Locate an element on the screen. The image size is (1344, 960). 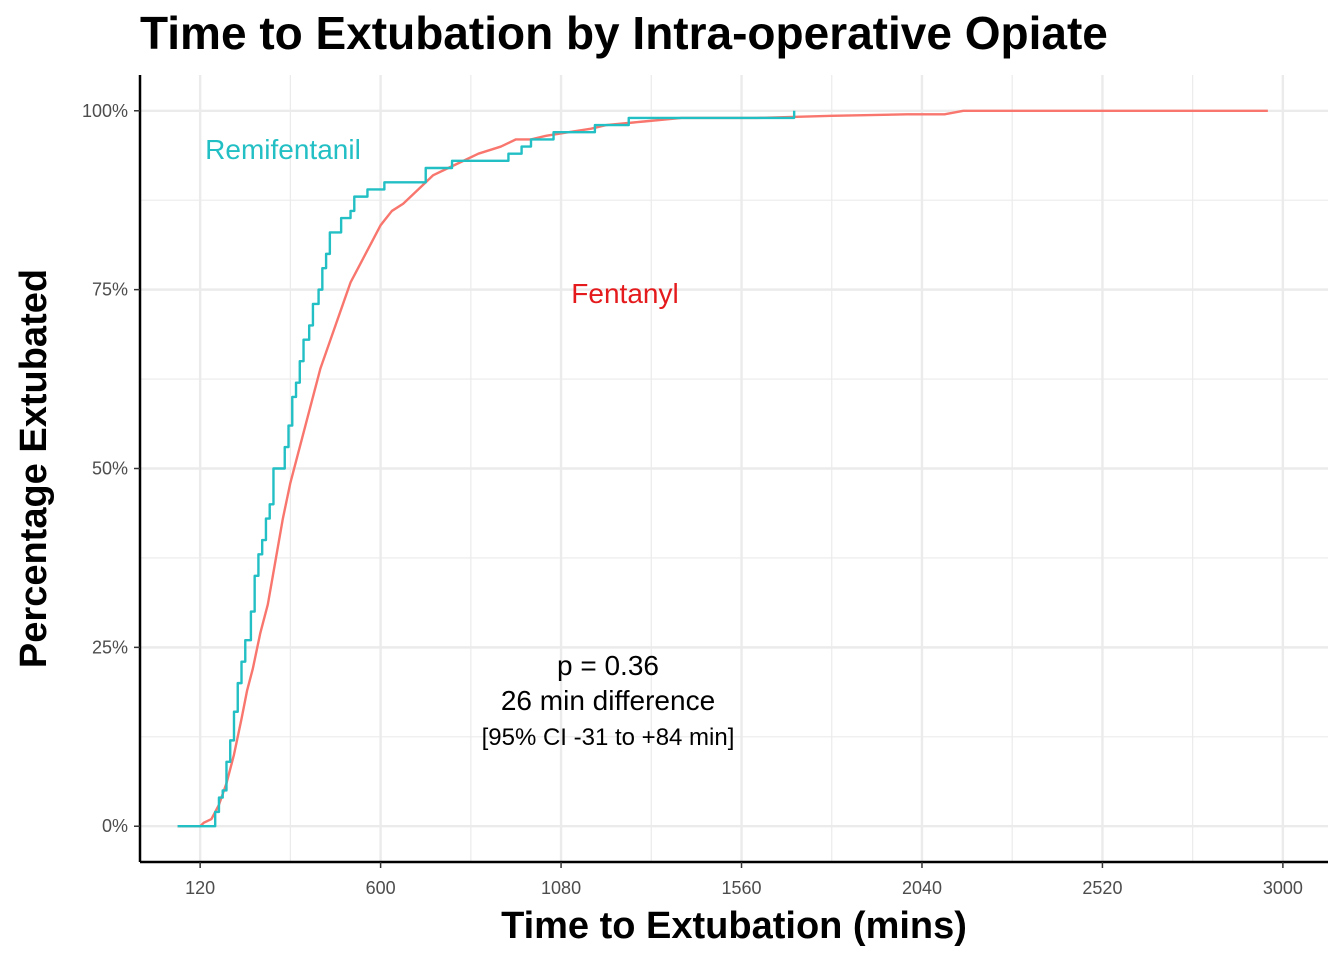
x-tick-label: 3000 is located at coordinates (1283, 888).